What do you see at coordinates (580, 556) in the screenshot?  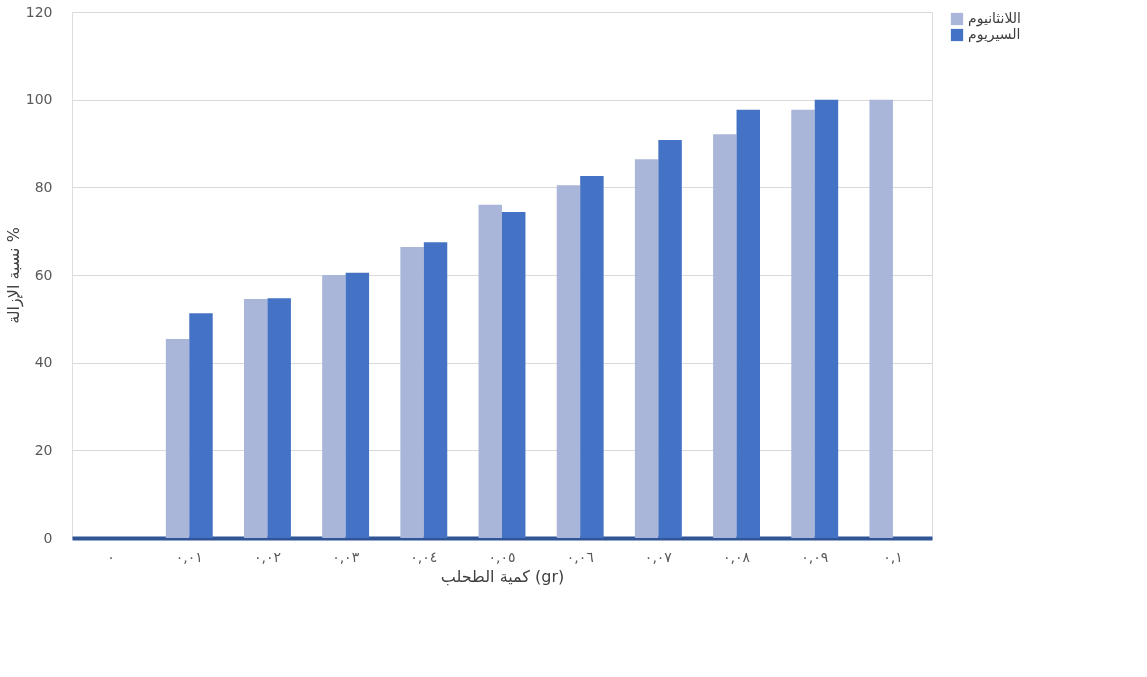 I see `x-tick-label: ٠,٠٦` at bounding box center [580, 556].